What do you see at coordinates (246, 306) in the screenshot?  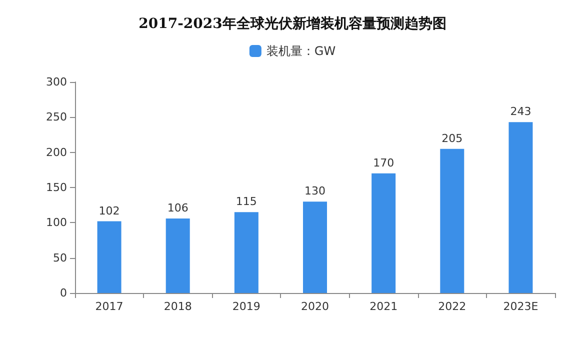 I see `x-tick-label: 2019` at bounding box center [246, 306].